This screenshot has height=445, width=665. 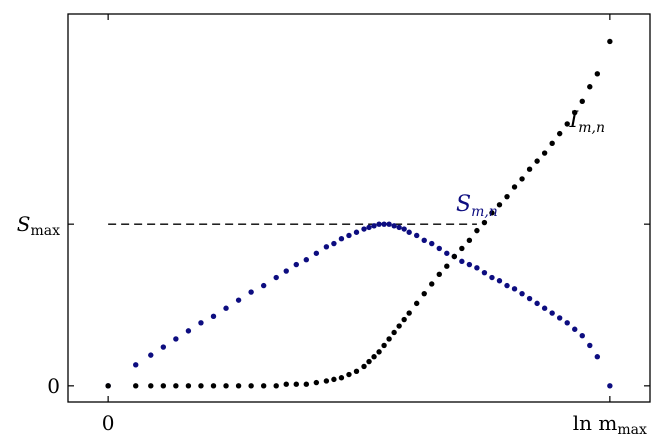 What do you see at coordinates (587, 122) in the screenshot?
I see `series-label-I: Im,n` at bounding box center [587, 122].